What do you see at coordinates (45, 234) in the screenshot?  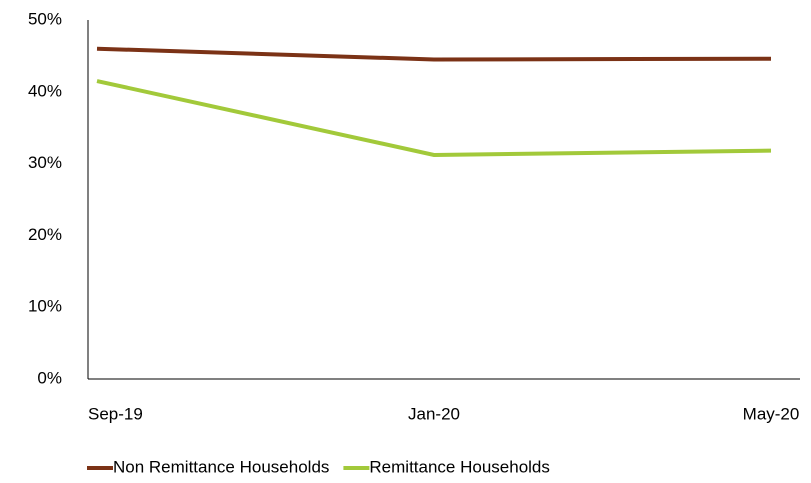 I see `y-tick-label: 20%` at bounding box center [45, 234].